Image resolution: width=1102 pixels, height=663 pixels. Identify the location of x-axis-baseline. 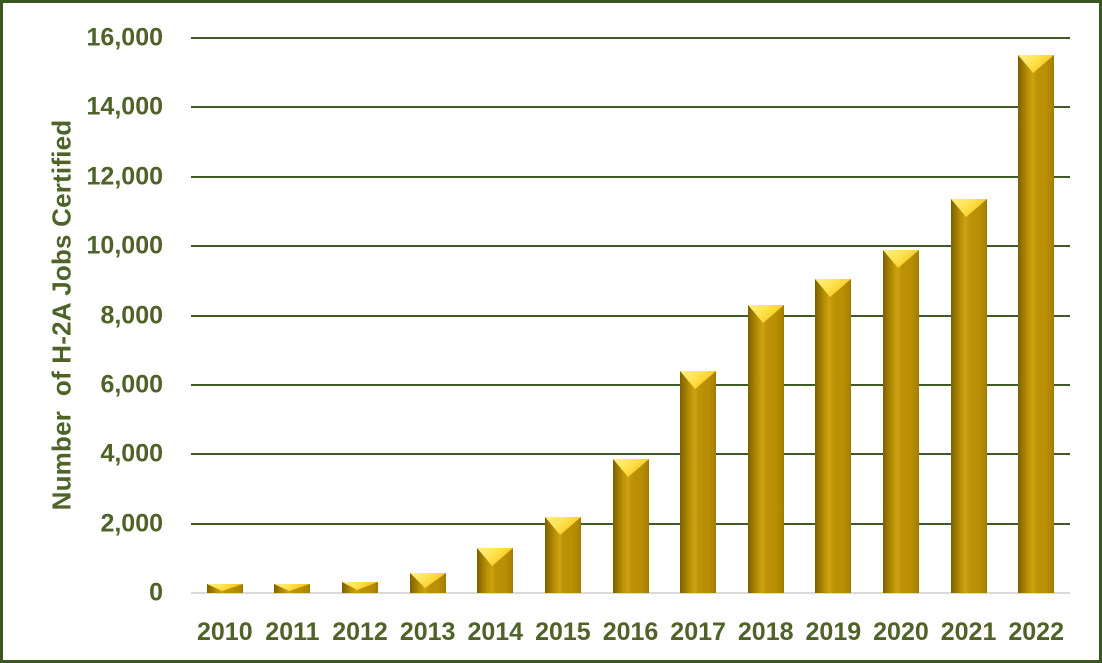
(630, 593).